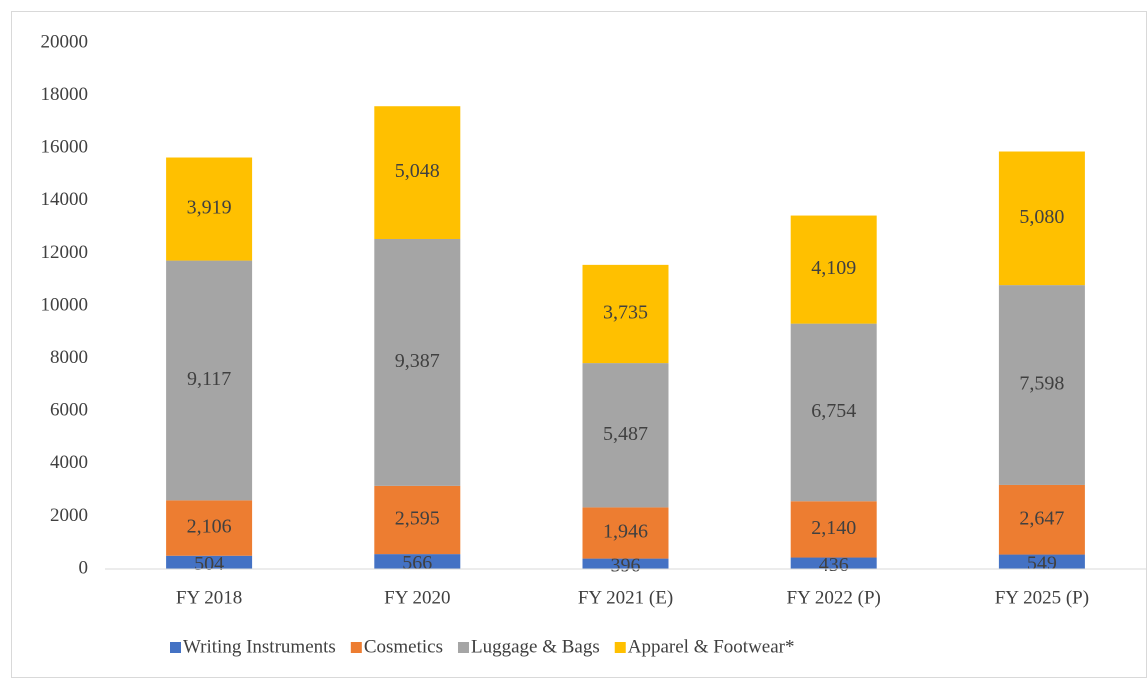  I want to click on value-label: 6,754, so click(833, 411).